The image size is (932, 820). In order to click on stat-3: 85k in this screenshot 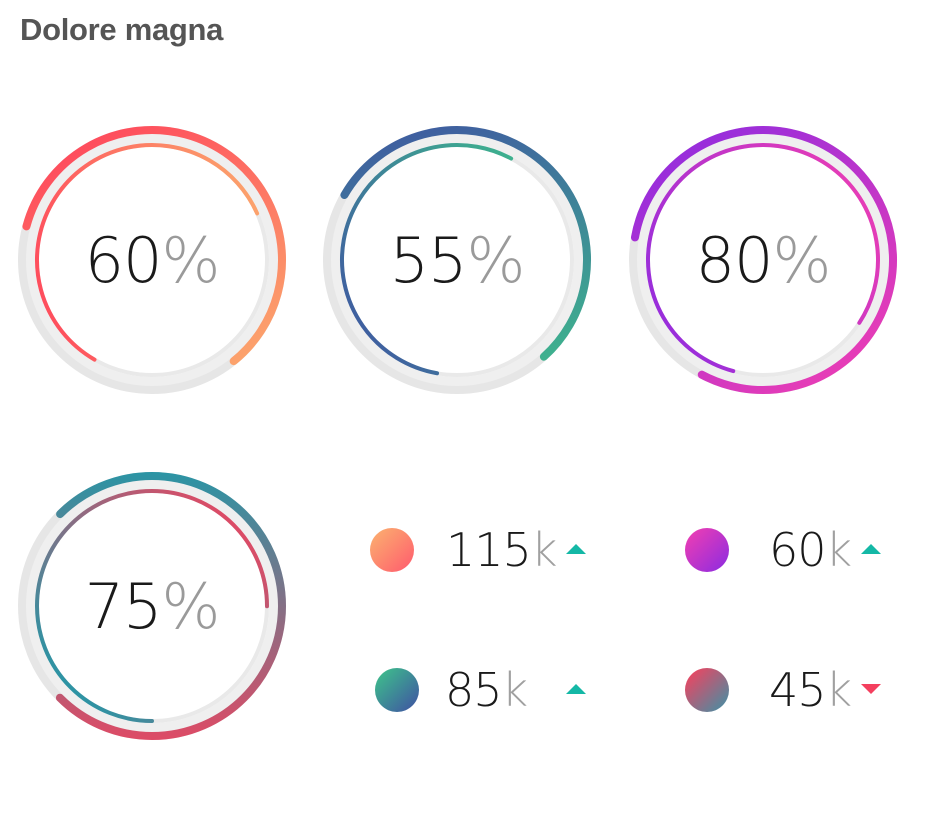, I will do `click(487, 690)`.